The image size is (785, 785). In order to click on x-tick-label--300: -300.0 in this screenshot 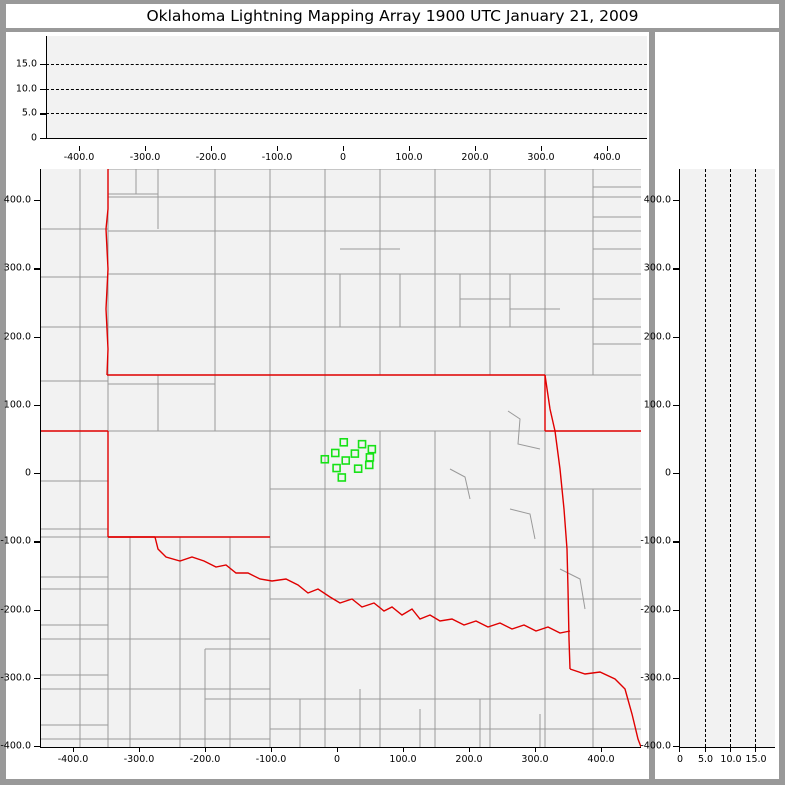, I will do `click(145, 157)`.